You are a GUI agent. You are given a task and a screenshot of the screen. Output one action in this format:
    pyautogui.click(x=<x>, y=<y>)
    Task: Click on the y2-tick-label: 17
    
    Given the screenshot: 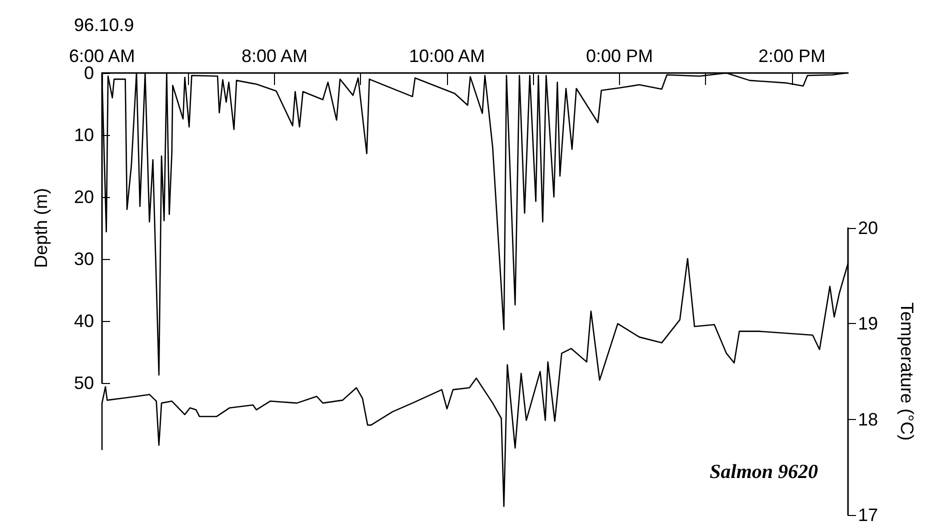 What is the action you would take?
    pyautogui.click(x=868, y=515)
    